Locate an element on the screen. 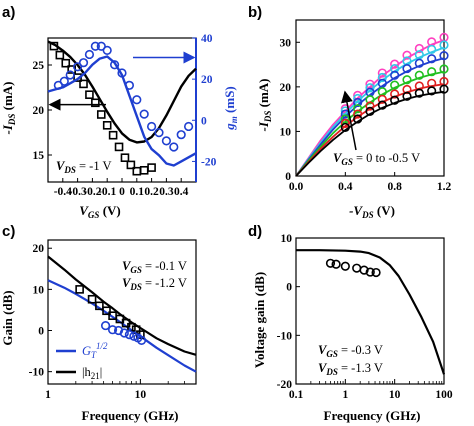 The width and height of the screenshot is (474, 426). panel-a-xtick-label: 0.4 is located at coordinates (181, 192).